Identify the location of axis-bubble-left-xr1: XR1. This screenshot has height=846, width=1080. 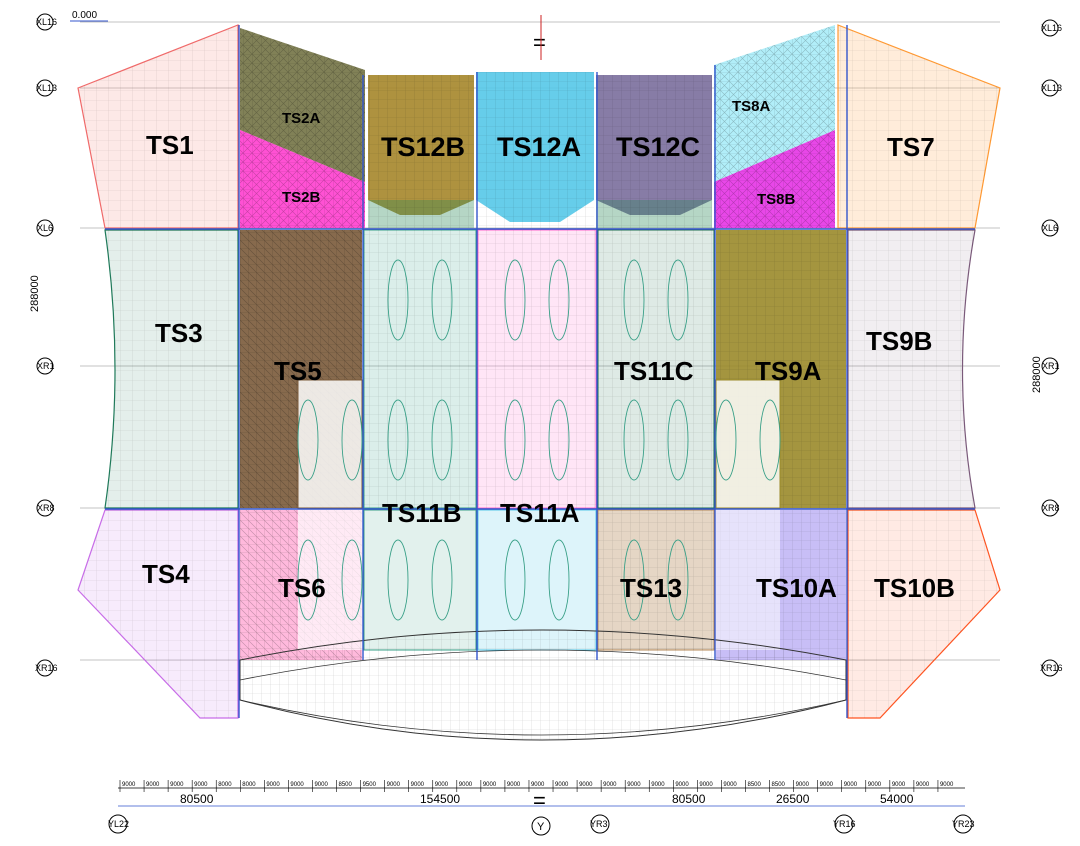
(45, 366).